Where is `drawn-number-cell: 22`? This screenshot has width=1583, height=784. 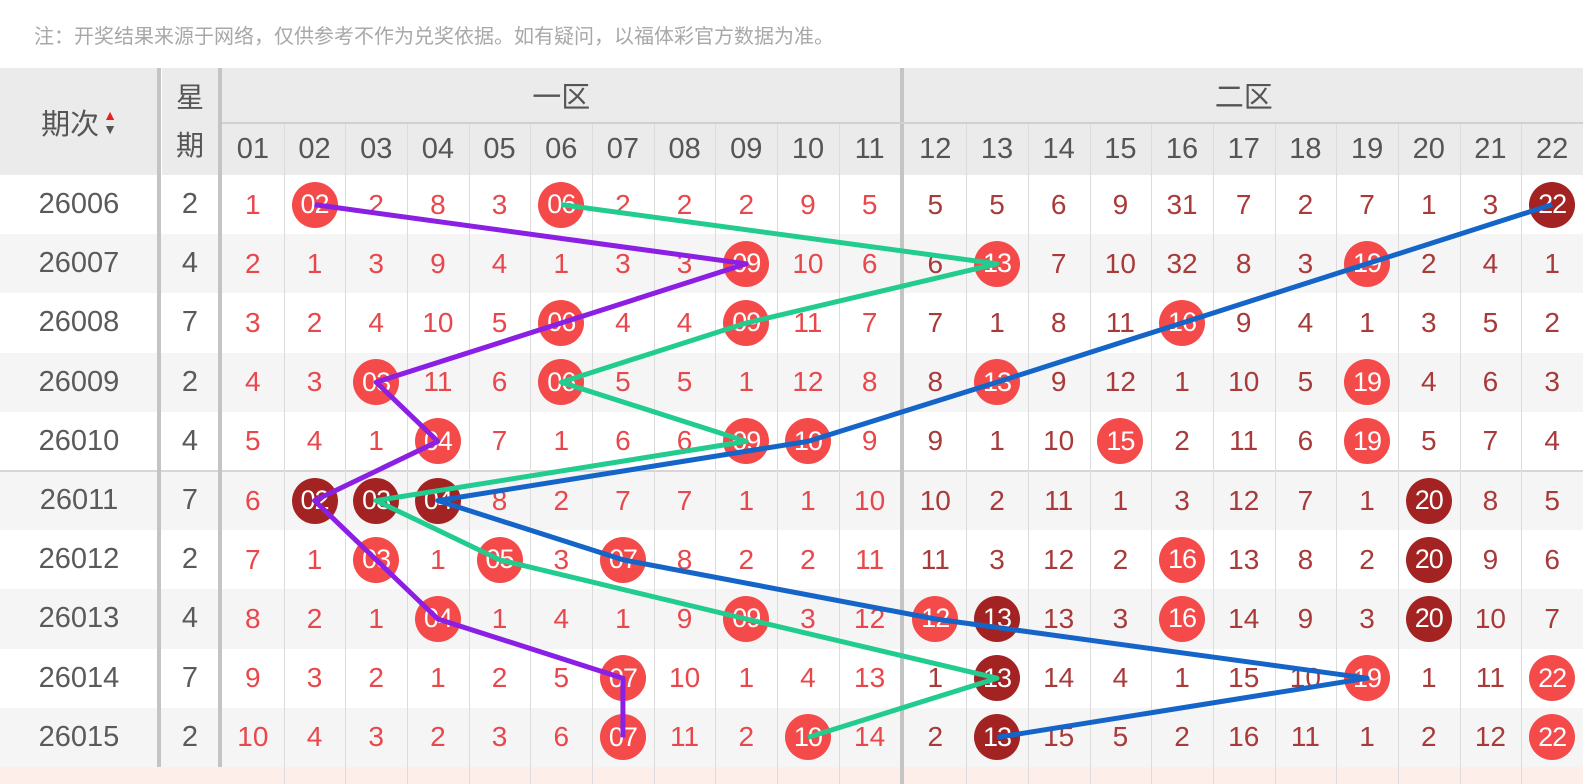
drawn-number-cell: 22 is located at coordinates (1552, 204).